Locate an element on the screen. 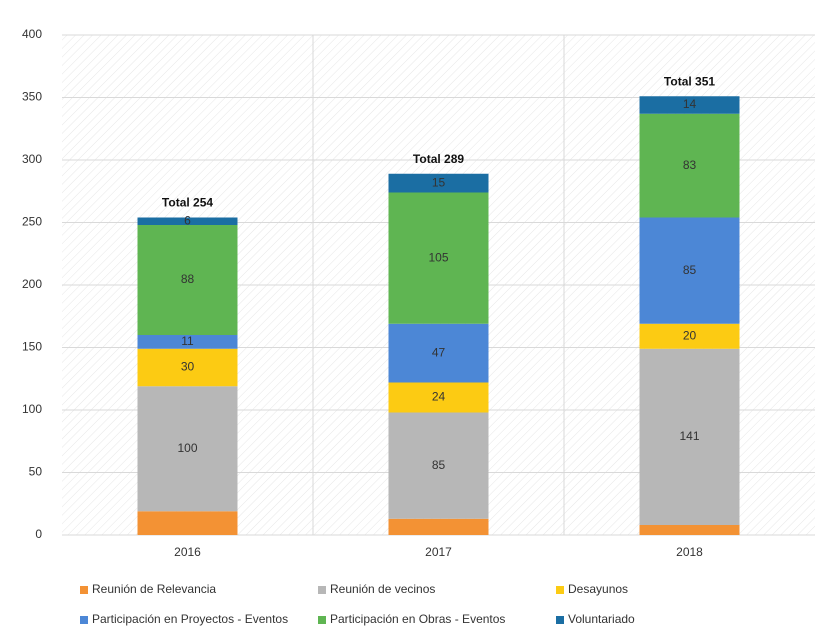 Image resolution: width=827 pixels, height=639 pixels. legend-label: Voluntariado is located at coordinates (601, 619).